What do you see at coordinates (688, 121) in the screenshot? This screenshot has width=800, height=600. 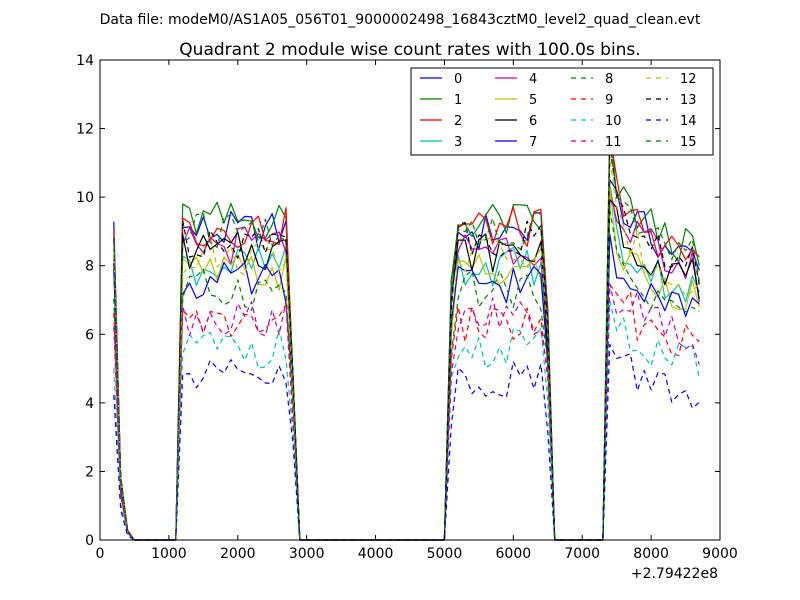 I see `legend-label-14: 14` at bounding box center [688, 121].